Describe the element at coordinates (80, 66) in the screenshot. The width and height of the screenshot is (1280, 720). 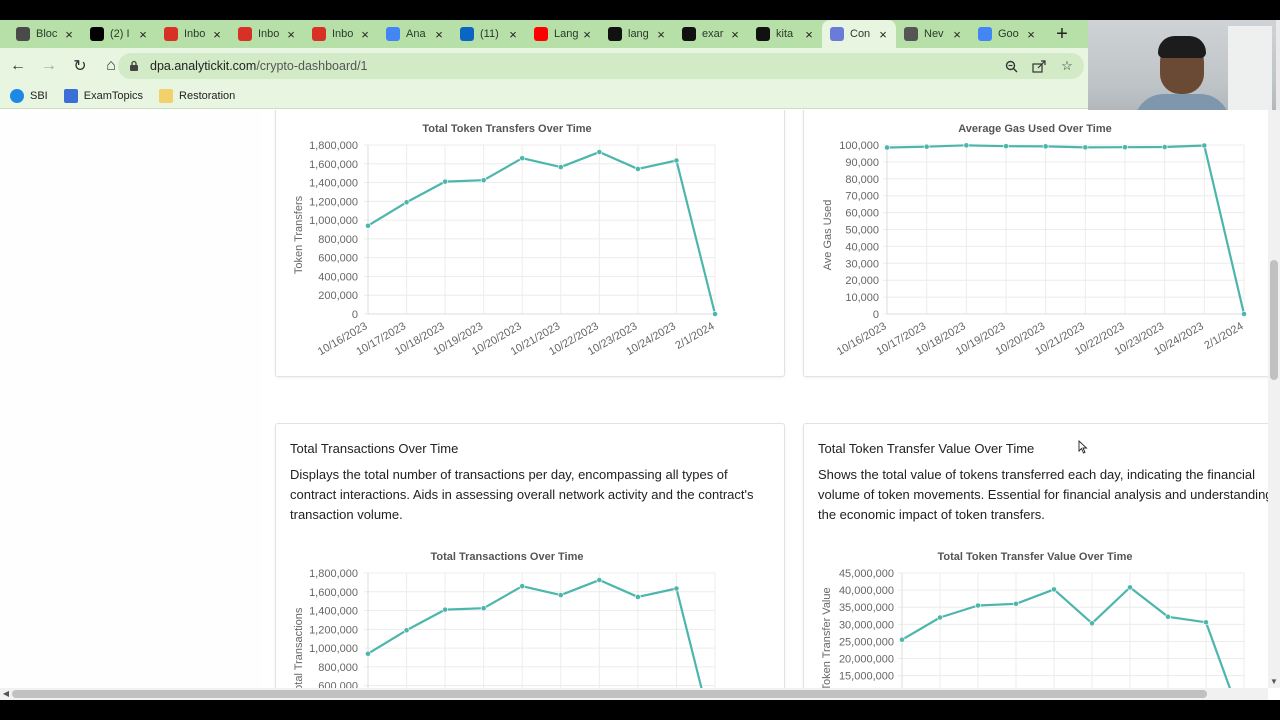
I see `reload-icon: ↻` at that location.